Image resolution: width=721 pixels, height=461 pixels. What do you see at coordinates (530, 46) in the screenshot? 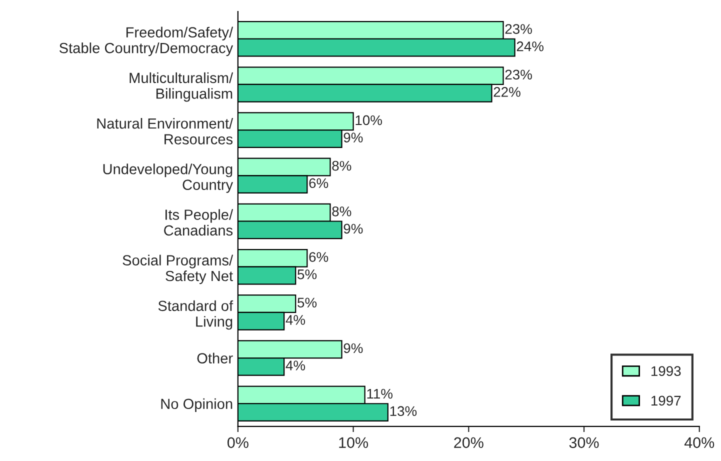
I see `data-label: 24%` at bounding box center [530, 46].